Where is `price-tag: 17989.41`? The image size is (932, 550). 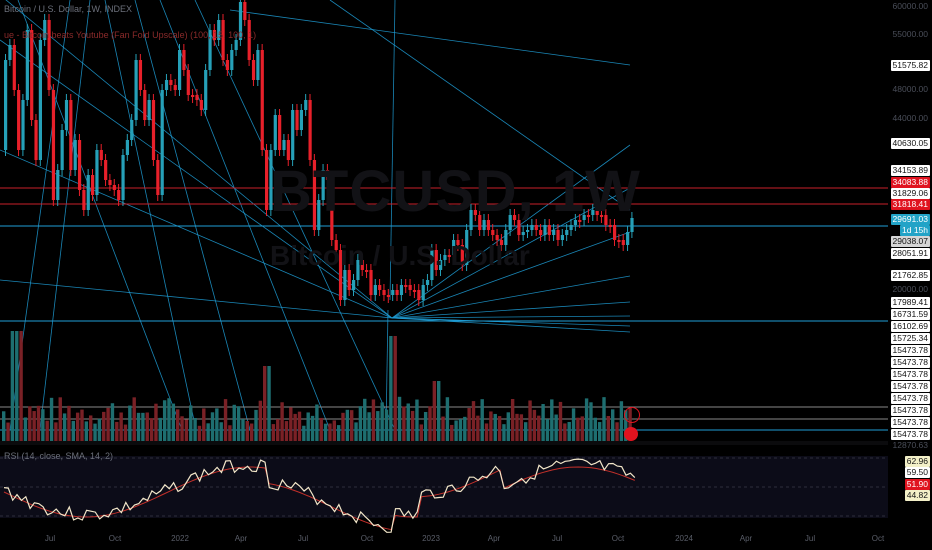 price-tag: 17989.41 is located at coordinates (910, 302).